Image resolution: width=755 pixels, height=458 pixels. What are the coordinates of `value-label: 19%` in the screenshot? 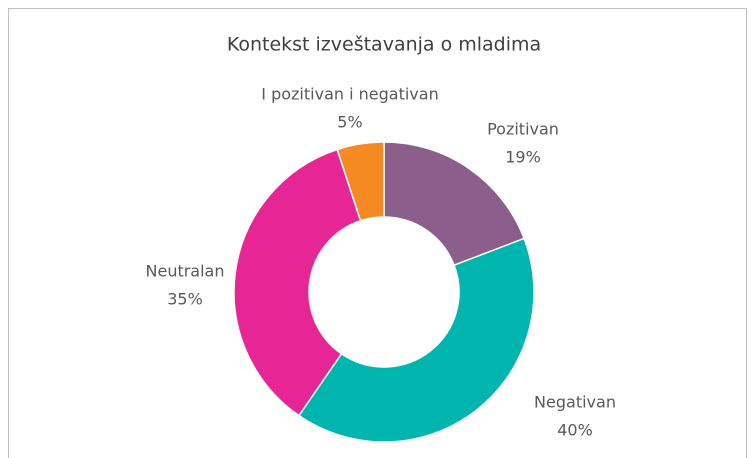 It's located at (523, 157).